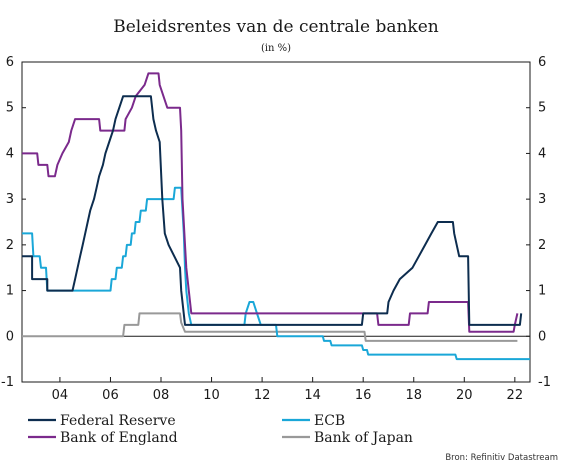 The height and width of the screenshot is (469, 569). What do you see at coordinates (515, 395) in the screenshot?
I see `x-tick-label-22: 22` at bounding box center [515, 395].